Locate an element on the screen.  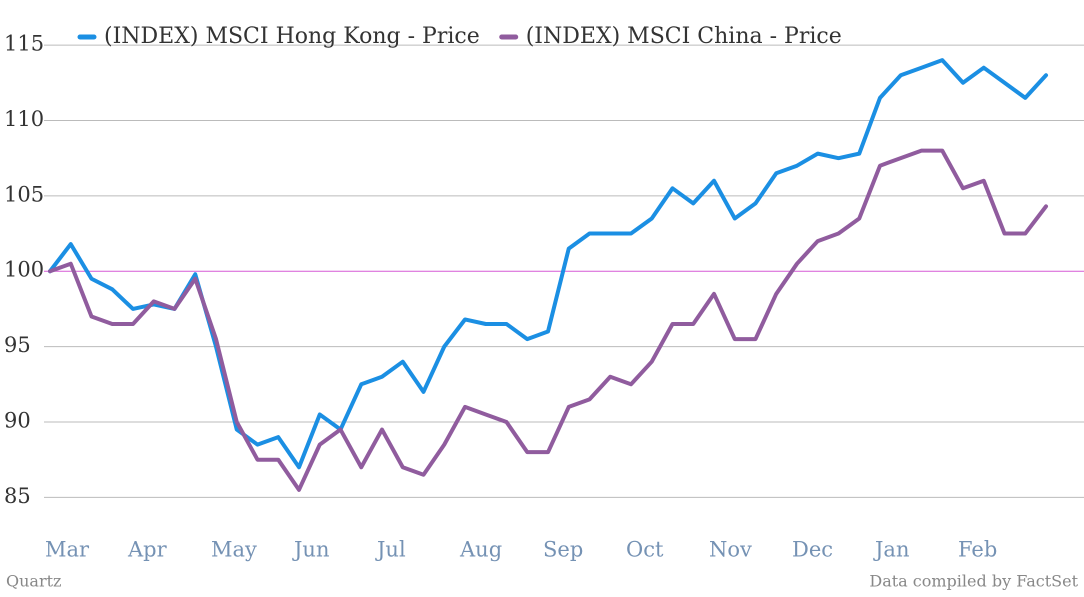
x-tick-label: Dec is located at coordinates (812, 550).